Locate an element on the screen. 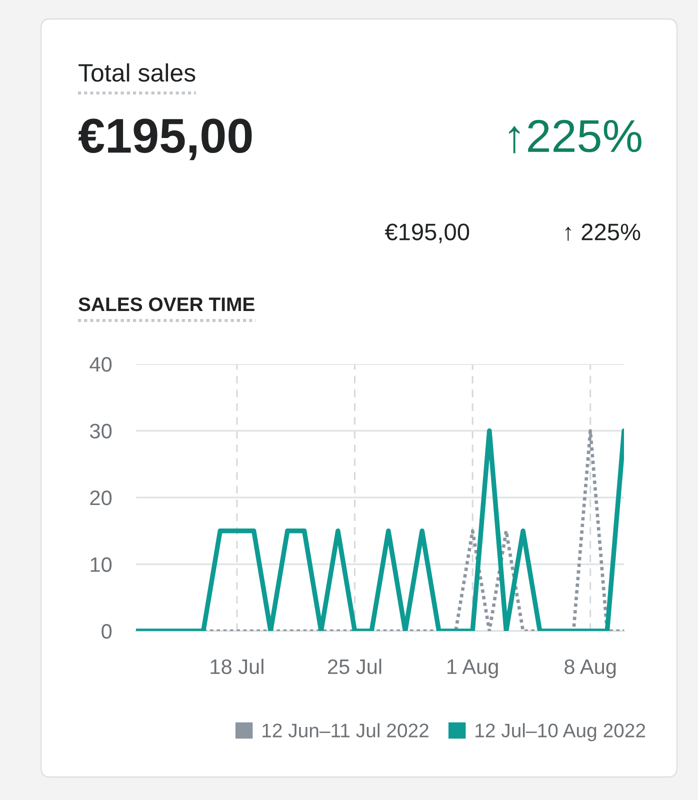 Image resolution: width=698 pixels, height=800 pixels. y-tick-label: 20 is located at coordinates (101, 498).